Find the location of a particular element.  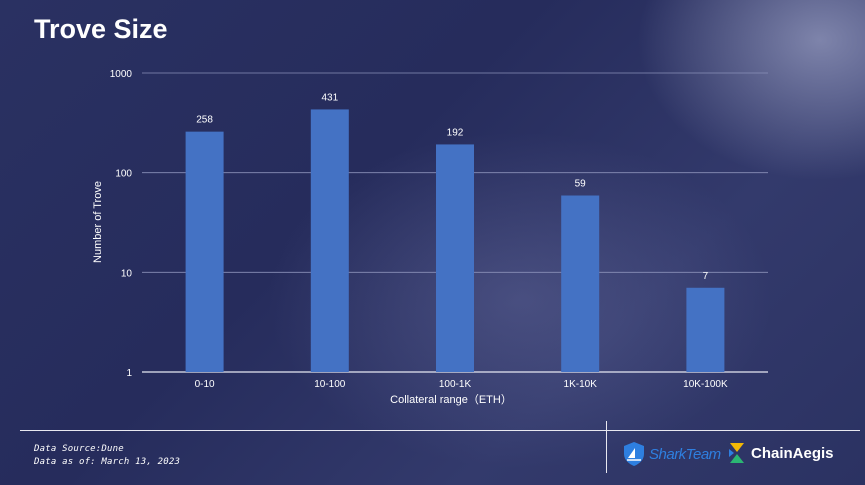

bar-1K-10K is located at coordinates (580, 283).